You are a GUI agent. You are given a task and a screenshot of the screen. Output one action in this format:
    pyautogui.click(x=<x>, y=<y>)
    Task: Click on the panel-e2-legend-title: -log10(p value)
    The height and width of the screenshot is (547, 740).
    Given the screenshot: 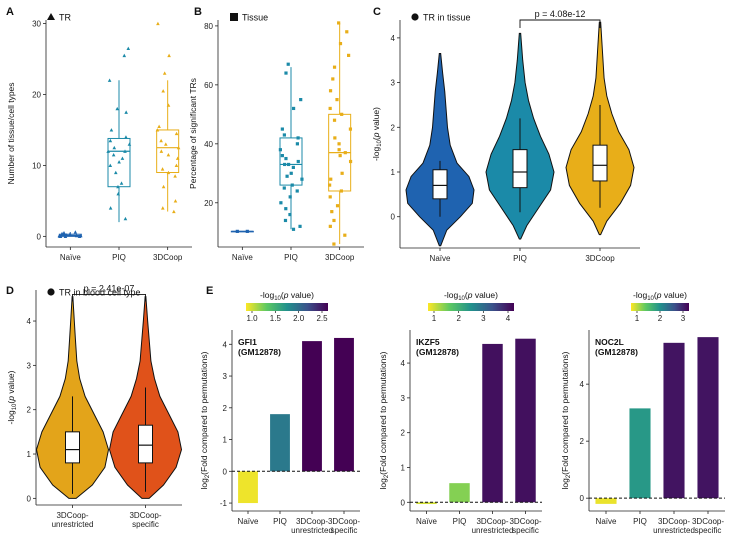 What is the action you would take?
    pyautogui.click(x=471, y=296)
    